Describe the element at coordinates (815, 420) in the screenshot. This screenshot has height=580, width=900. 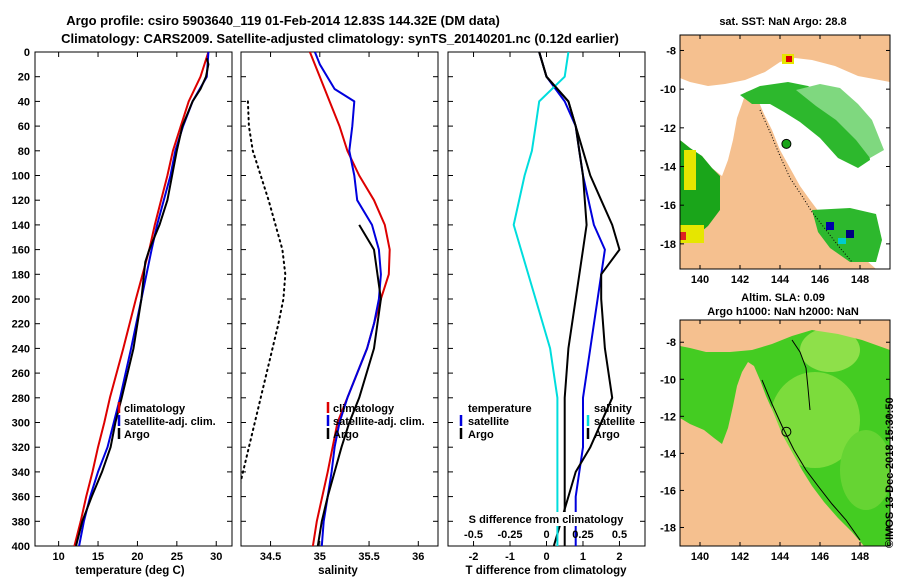
I see `sla-high-anomaly` at that location.